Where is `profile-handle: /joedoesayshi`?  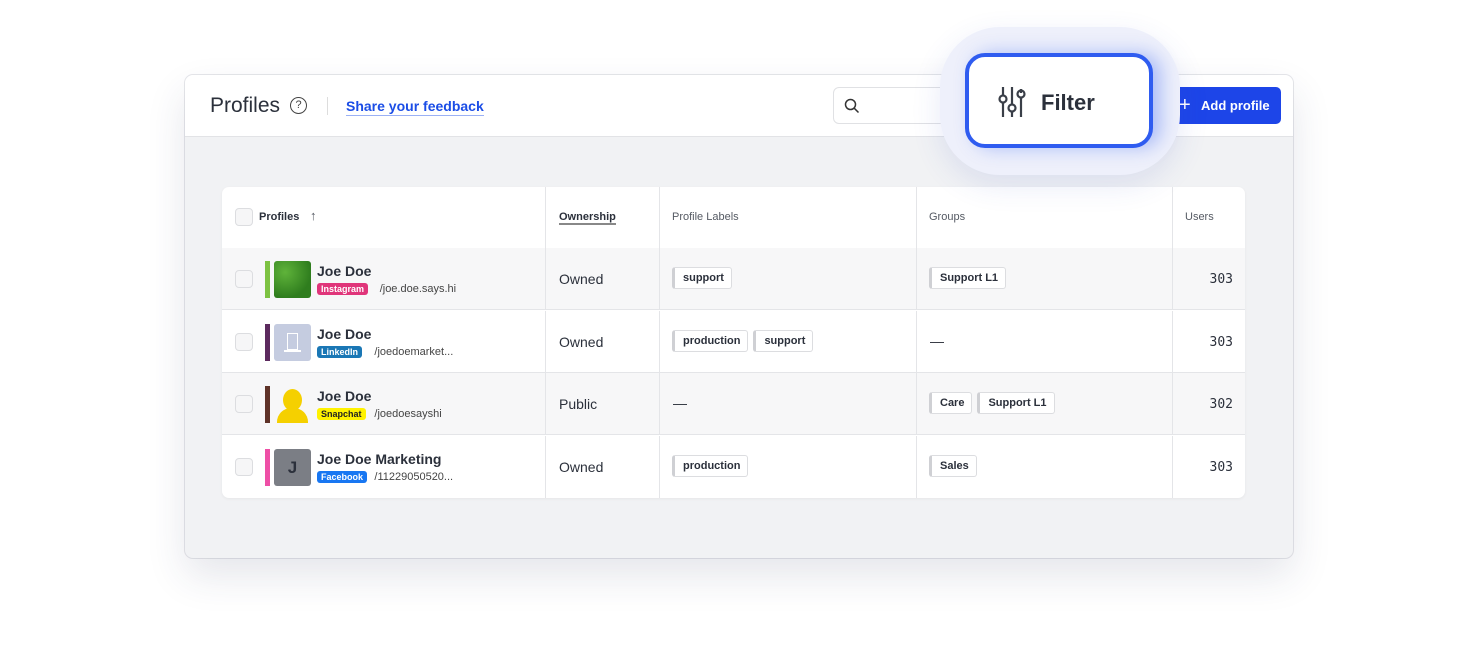 profile-handle: /joedoesayshi is located at coordinates (408, 414).